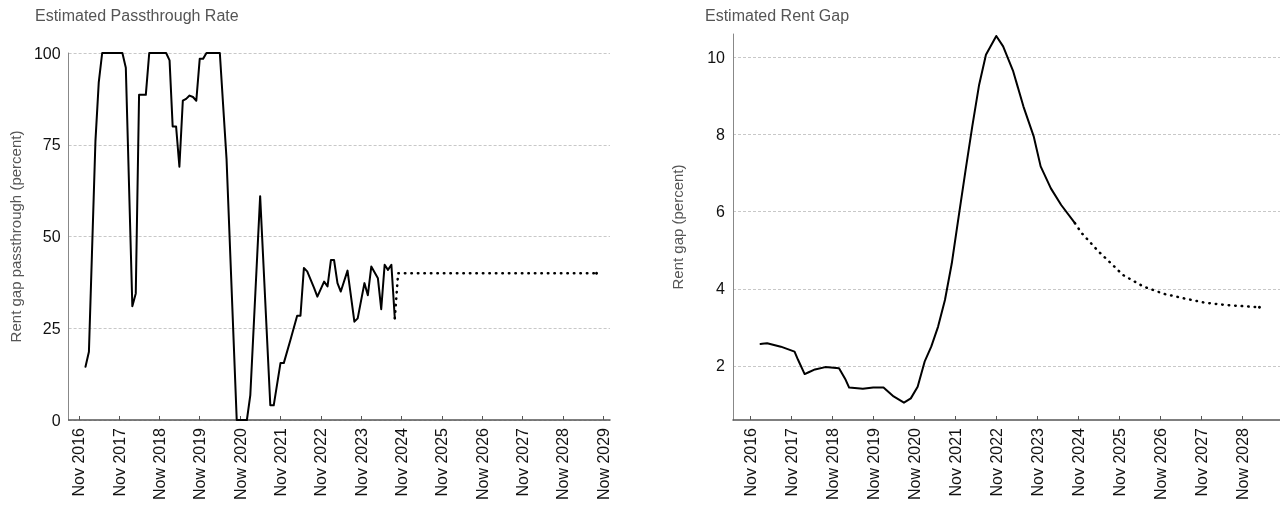 The height and width of the screenshot is (523, 1280). What do you see at coordinates (777, 15) in the screenshot?
I see `chart-title: Estimated Rent Gap` at bounding box center [777, 15].